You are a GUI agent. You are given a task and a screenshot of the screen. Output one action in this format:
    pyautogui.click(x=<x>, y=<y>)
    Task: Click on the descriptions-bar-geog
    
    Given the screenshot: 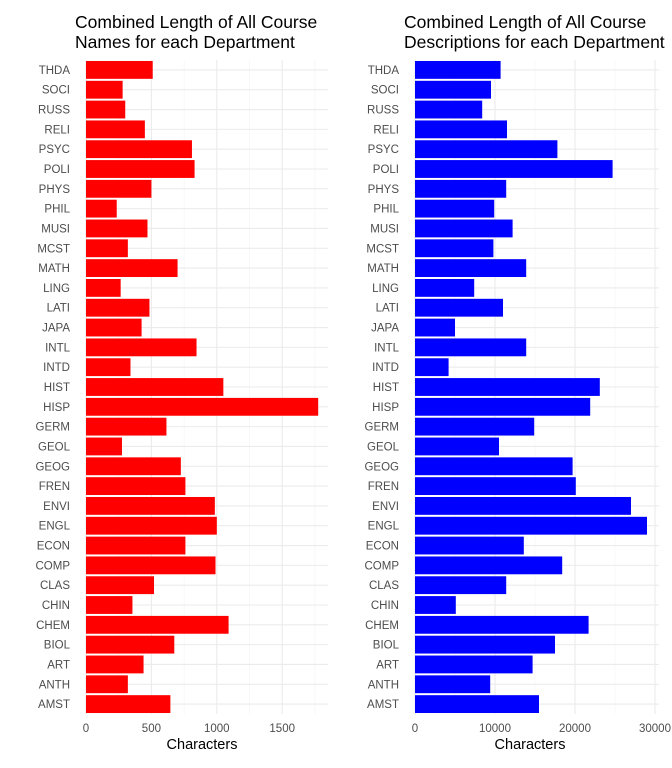 What is the action you would take?
    pyautogui.click(x=494, y=466)
    